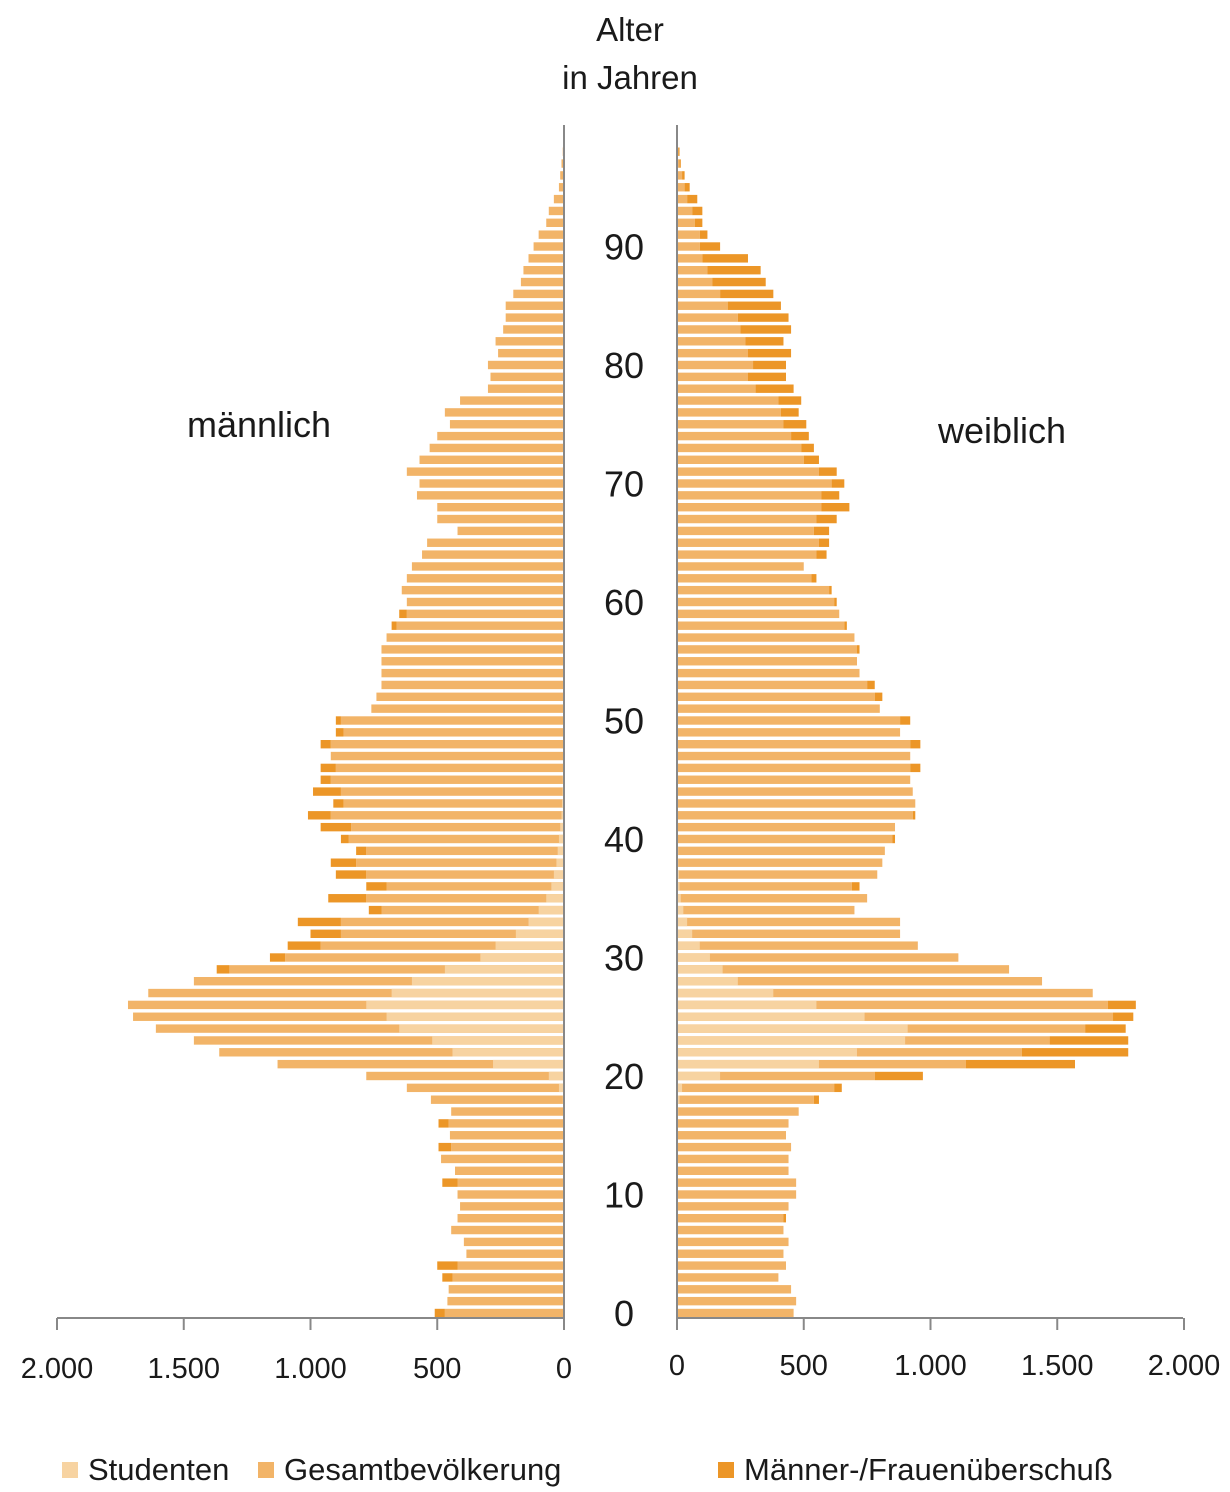  I want to click on right-x-tick-label: 2.000, so click(1184, 1366).